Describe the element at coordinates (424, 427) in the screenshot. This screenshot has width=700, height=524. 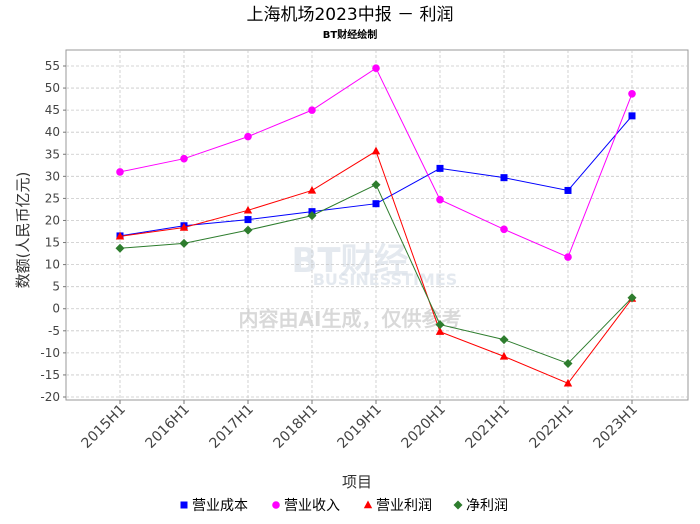
I see `x-tick-label: 2020H1` at that location.